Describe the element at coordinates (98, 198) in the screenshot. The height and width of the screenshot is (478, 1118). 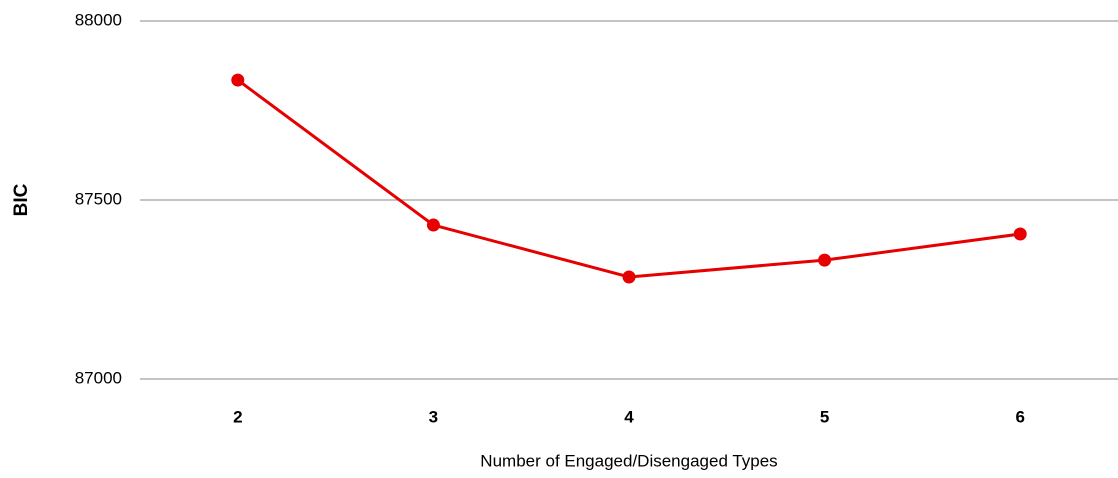
I see `y-tick-label: 87500` at that location.